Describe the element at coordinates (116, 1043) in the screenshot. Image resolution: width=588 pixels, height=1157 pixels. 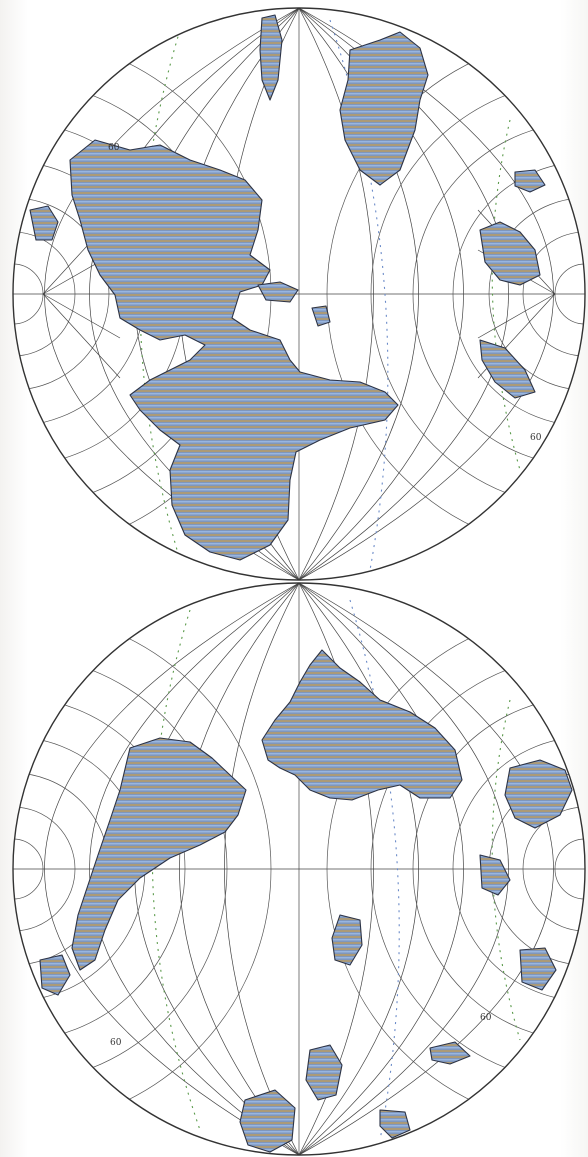
I see `lower-tick-label-left: 60` at that location.